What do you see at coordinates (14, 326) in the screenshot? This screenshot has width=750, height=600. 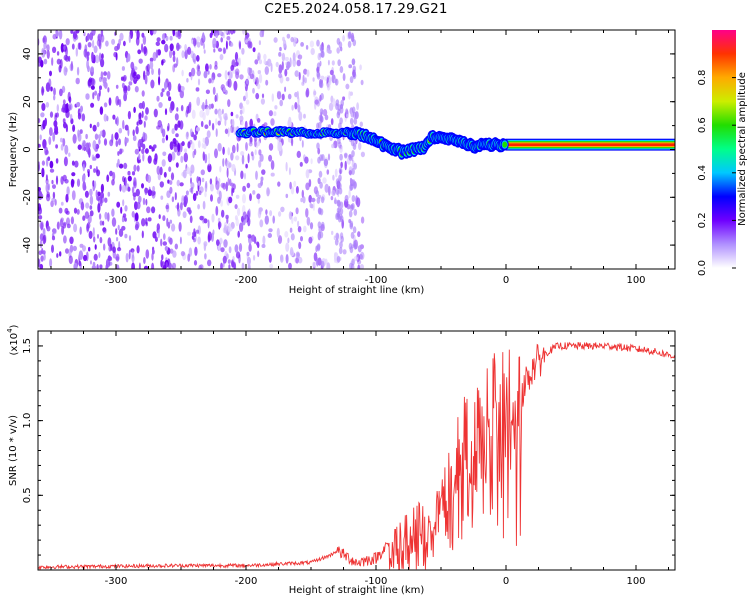 I see `multiplier-close: )` at bounding box center [14, 326].